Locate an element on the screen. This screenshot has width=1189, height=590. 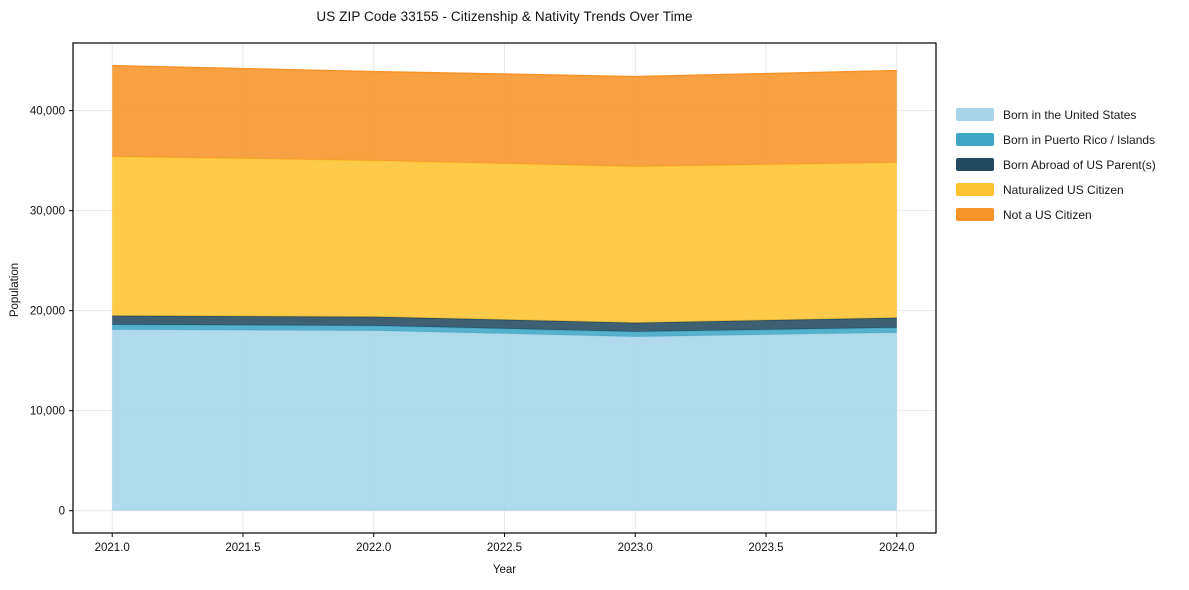
legend-label: Naturalized US Citizen is located at coordinates (1063, 189).